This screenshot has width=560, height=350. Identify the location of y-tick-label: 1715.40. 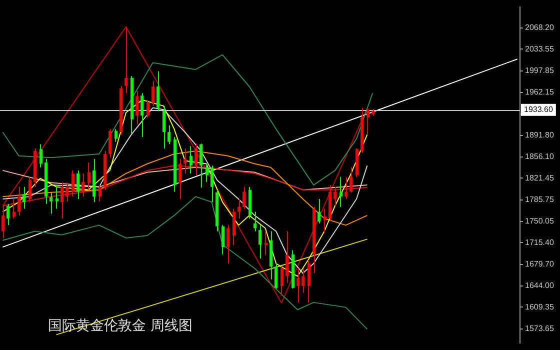
(539, 242).